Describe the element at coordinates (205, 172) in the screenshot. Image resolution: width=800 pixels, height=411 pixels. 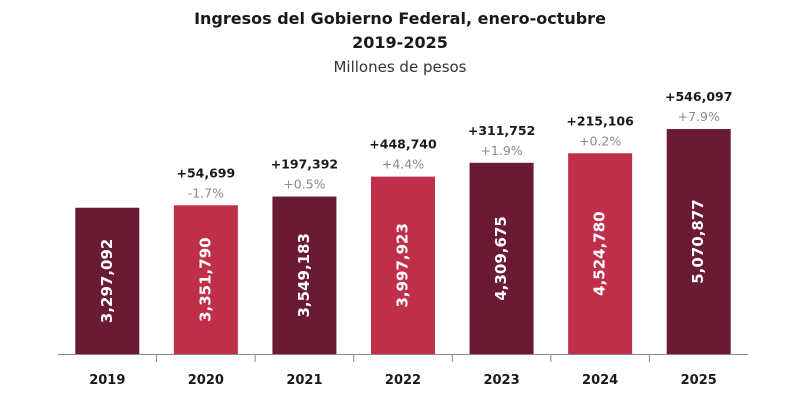
I see `difference-label-2020: +54,699` at that location.